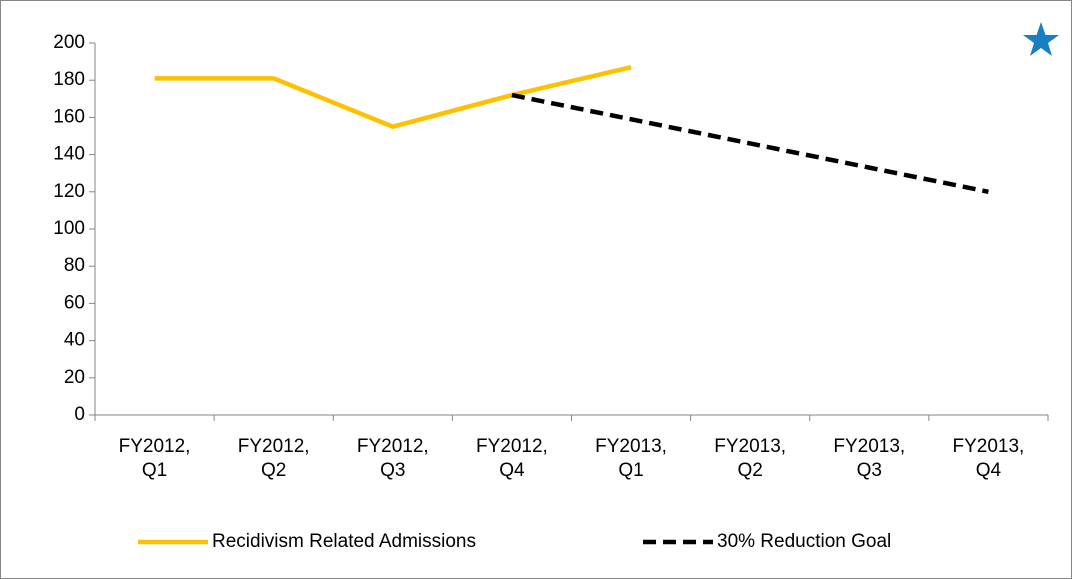 The height and width of the screenshot is (579, 1072). I want to click on x-tick-label: FY2013, Q1, so click(631, 458).